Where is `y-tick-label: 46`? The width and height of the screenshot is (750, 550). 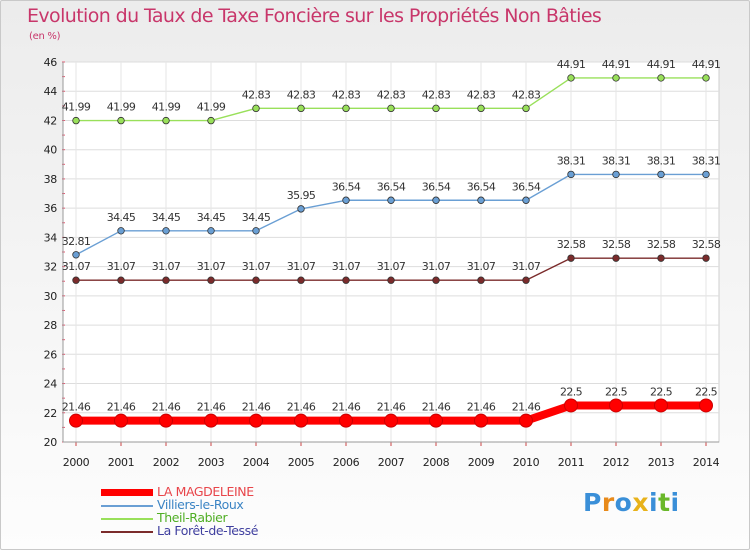 y-tick-label: 46 is located at coordinates (51, 62).